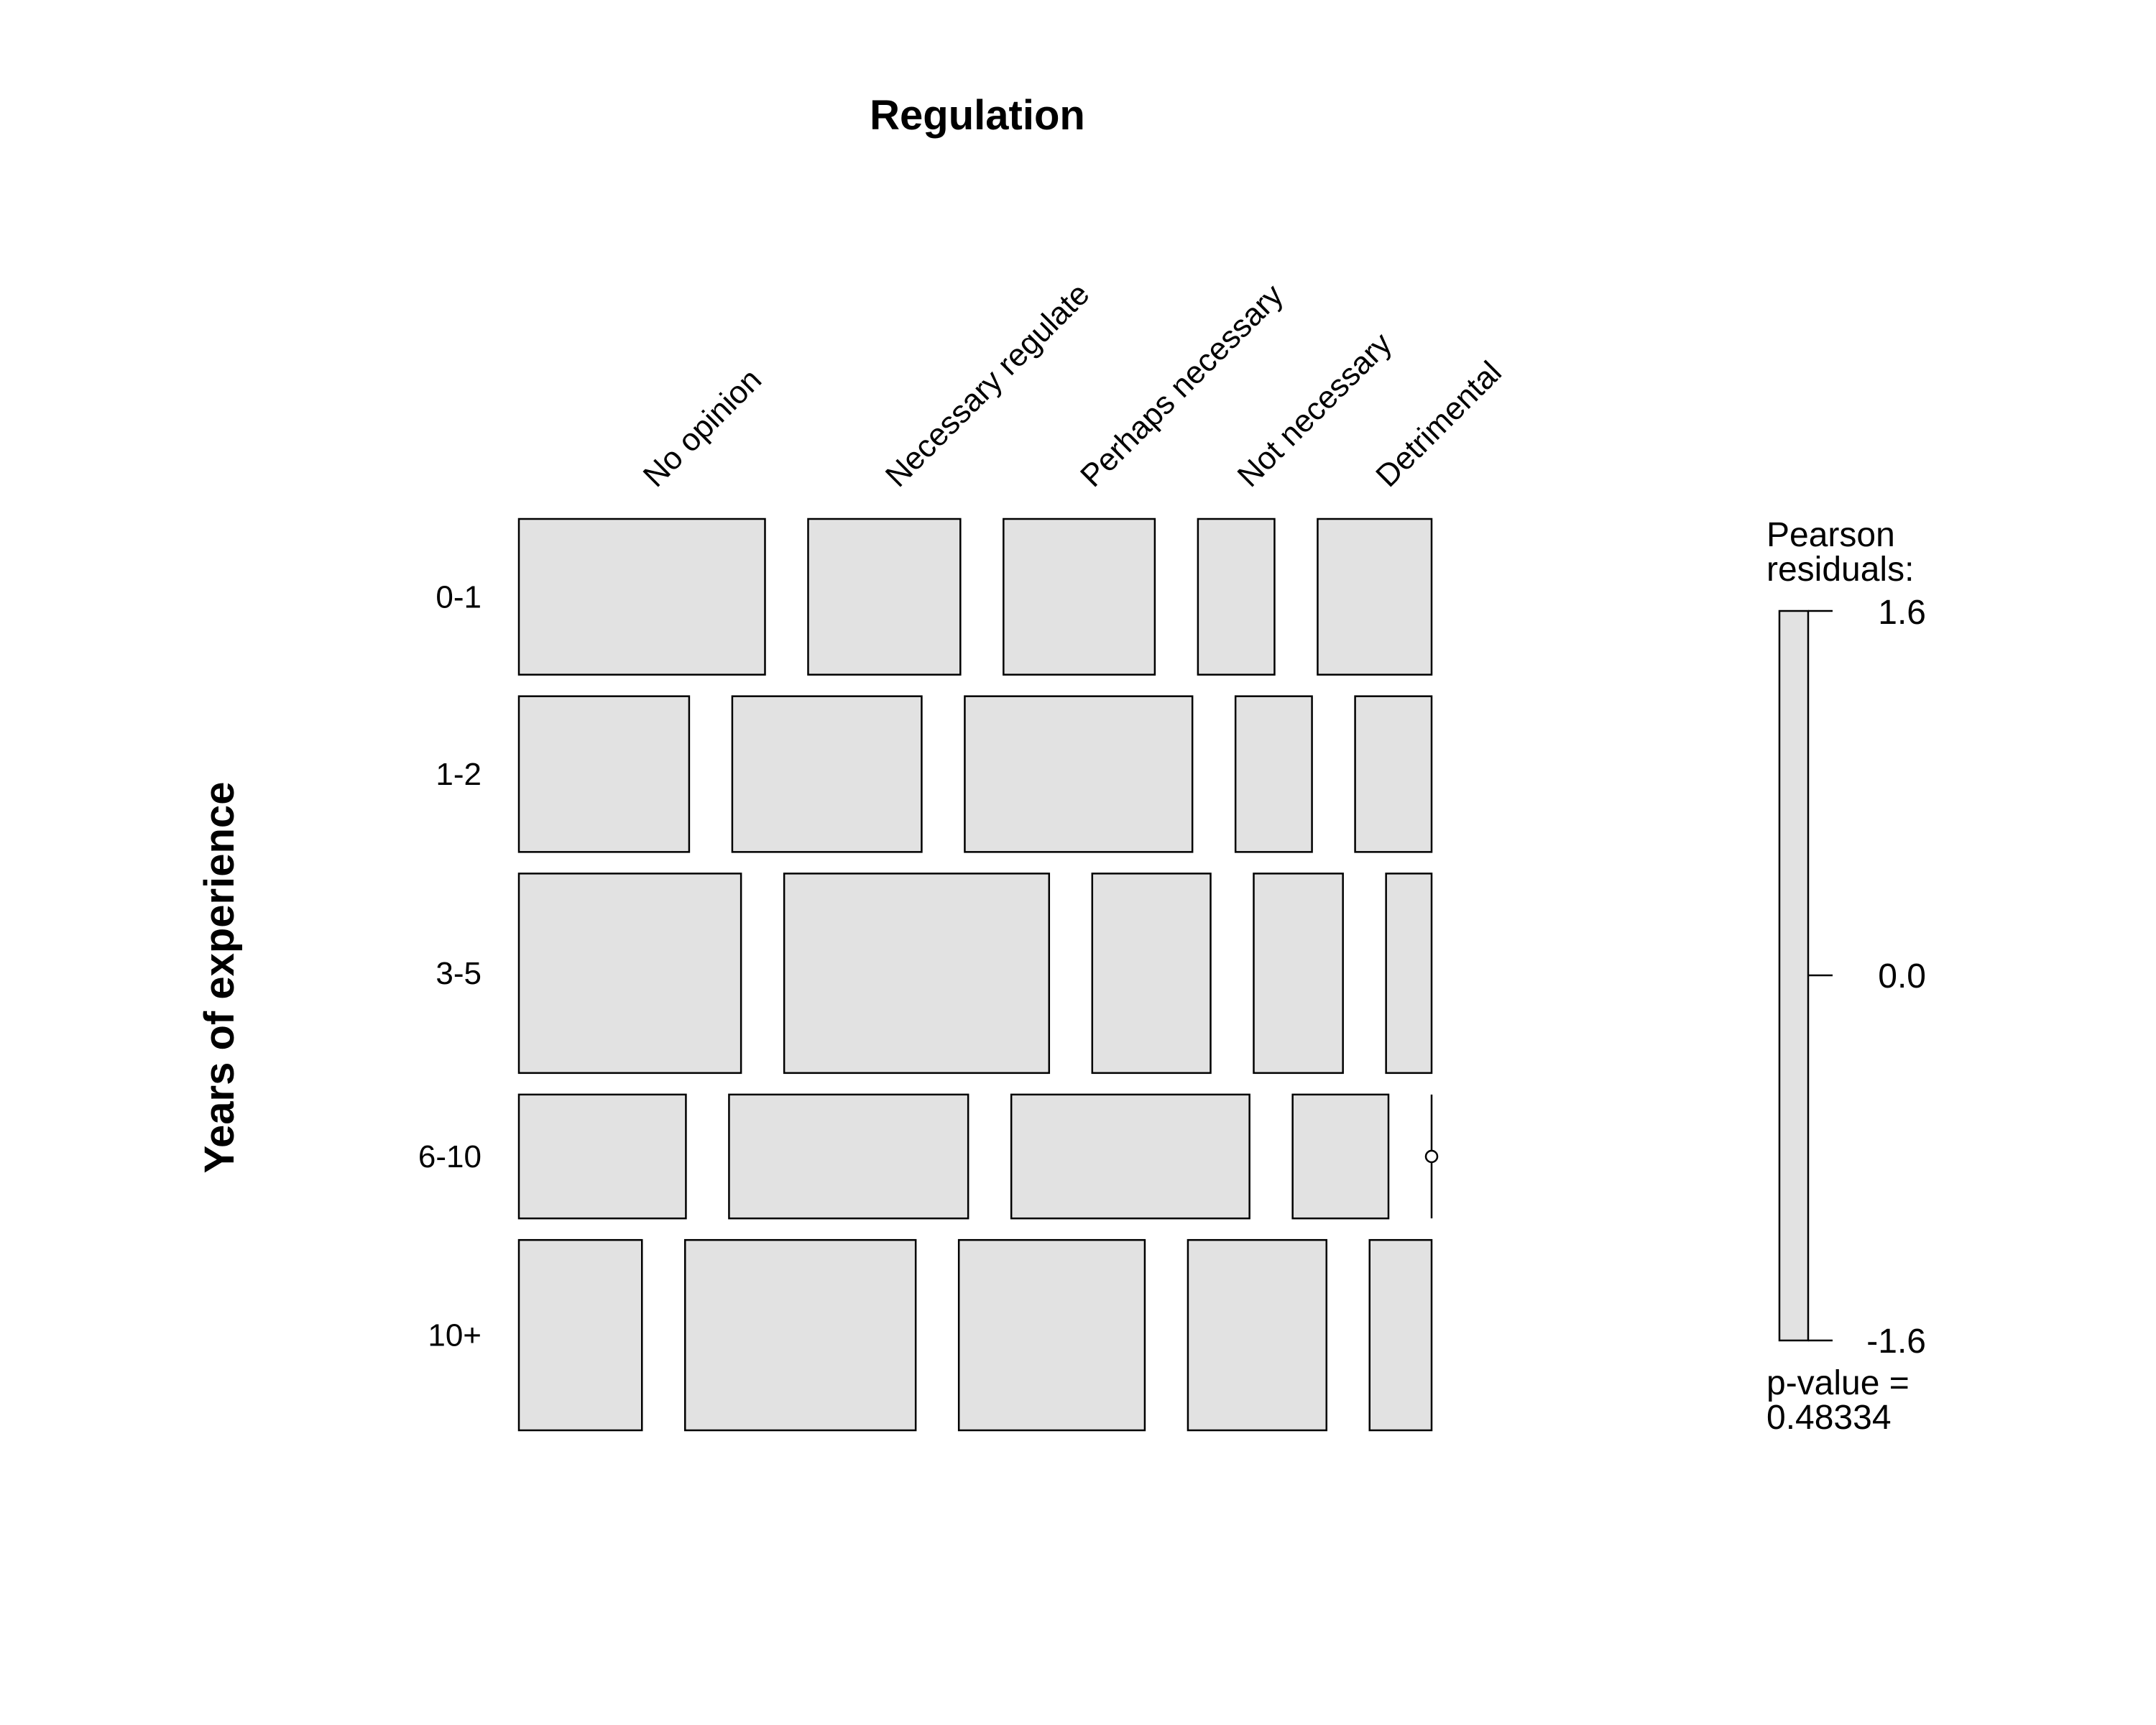 The width and height of the screenshot is (2156, 1725). What do you see at coordinates (1051, 1335) in the screenshot?
I see `mosaic-tile-10-perhaps-necessary` at bounding box center [1051, 1335].